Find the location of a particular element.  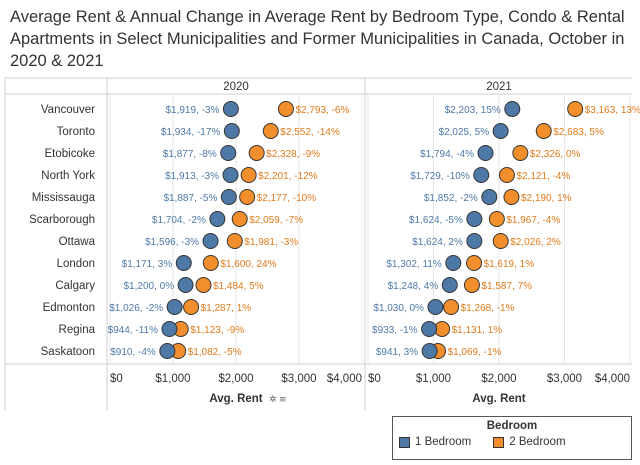

dot-1bed-2020-north-york is located at coordinates (230, 175).